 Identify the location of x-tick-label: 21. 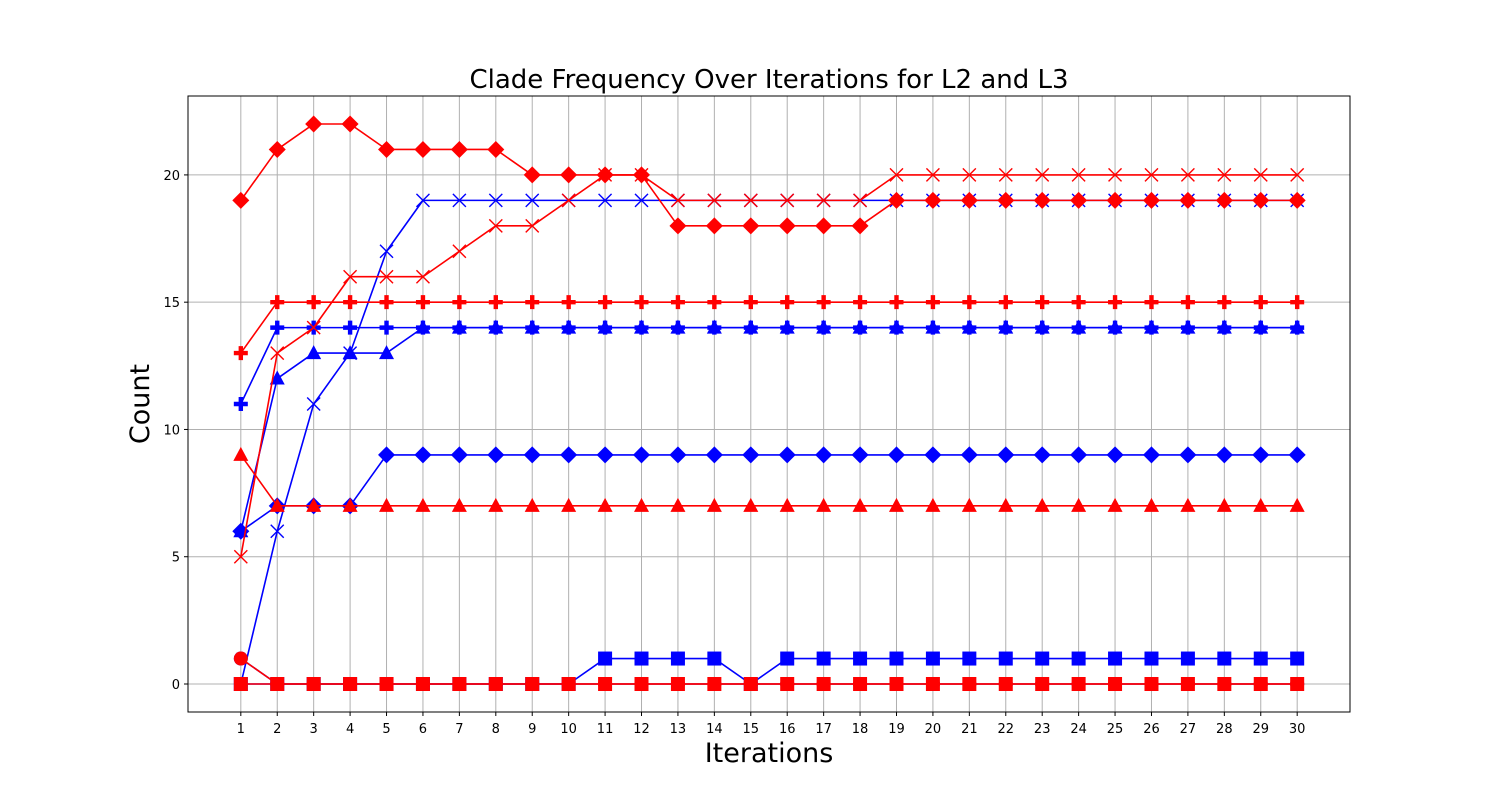
(969, 729).